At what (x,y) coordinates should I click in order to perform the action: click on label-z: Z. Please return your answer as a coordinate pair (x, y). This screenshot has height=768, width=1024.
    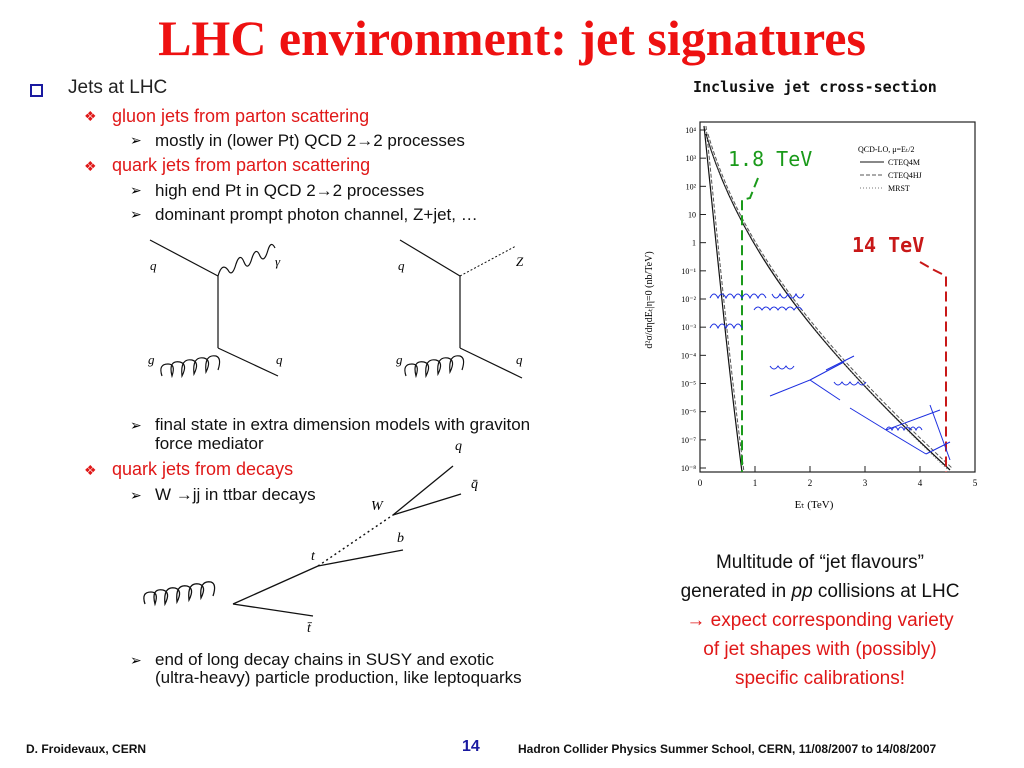
    Looking at the image, I should click on (520, 261).